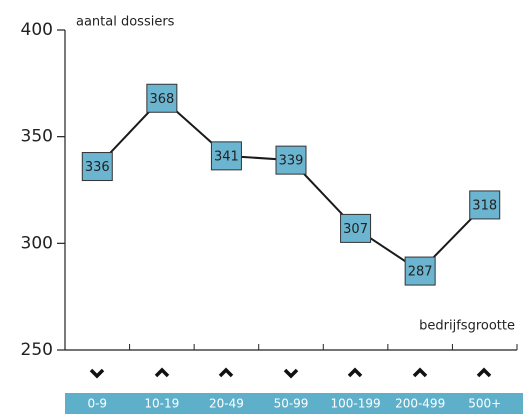 This screenshot has width=523, height=414. I want to click on x-tick-label: 50-99, so click(291, 404).